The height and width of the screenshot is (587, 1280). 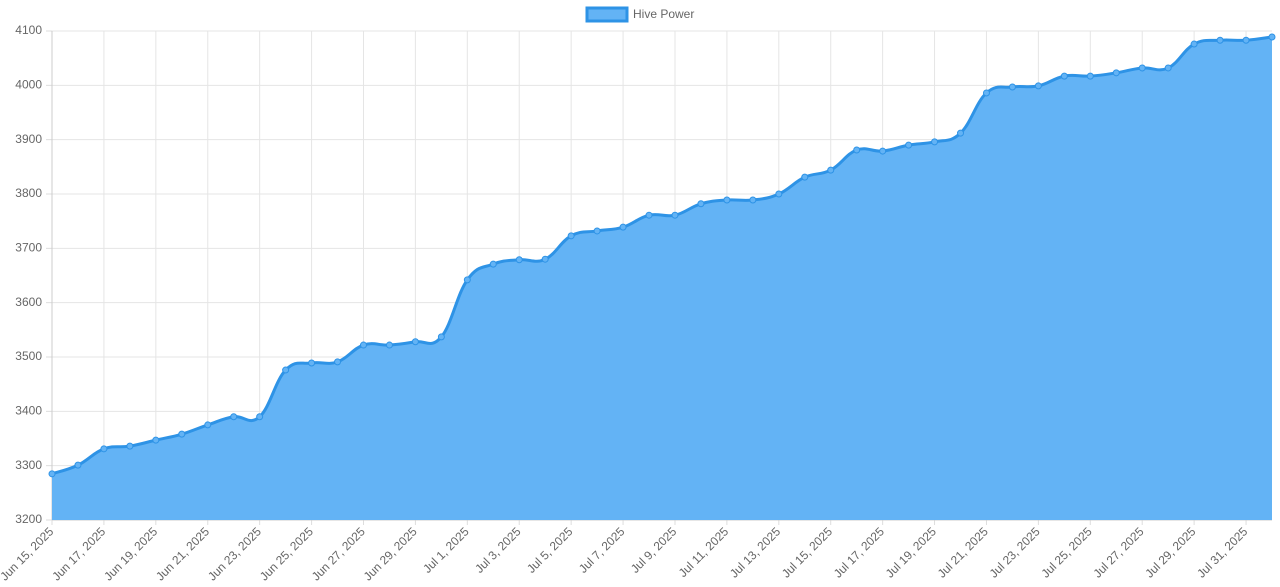 What do you see at coordinates (498, 550) in the screenshot?
I see `x-tick-label: Jul 3, 2025` at bounding box center [498, 550].